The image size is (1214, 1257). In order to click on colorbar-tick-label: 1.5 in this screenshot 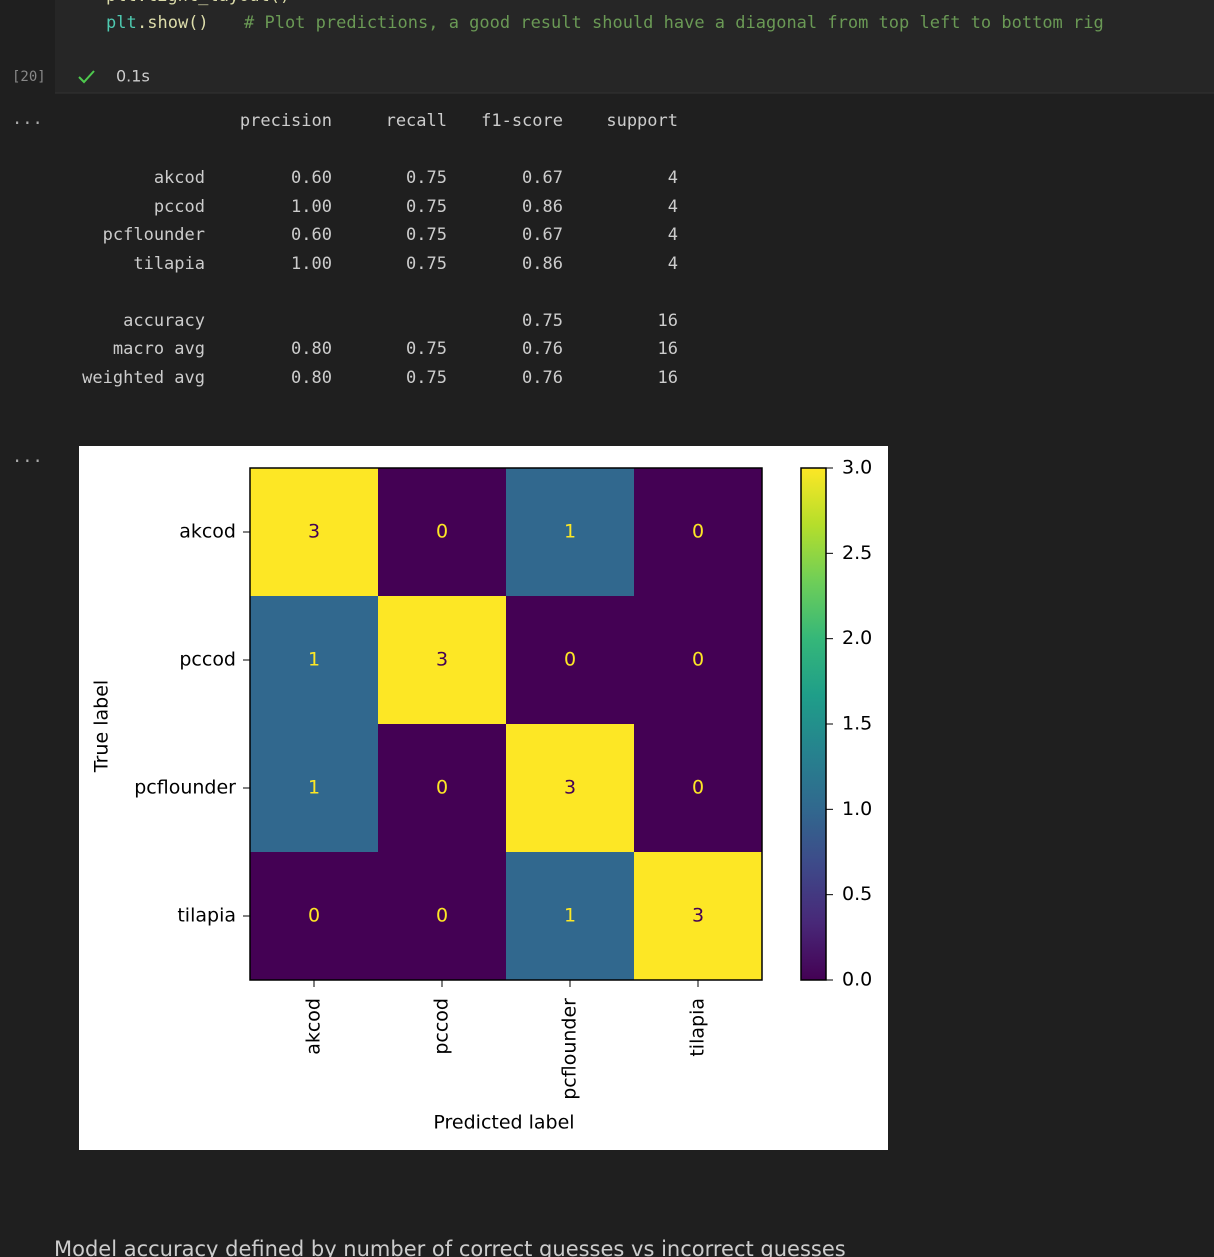, I will do `click(857, 724)`.